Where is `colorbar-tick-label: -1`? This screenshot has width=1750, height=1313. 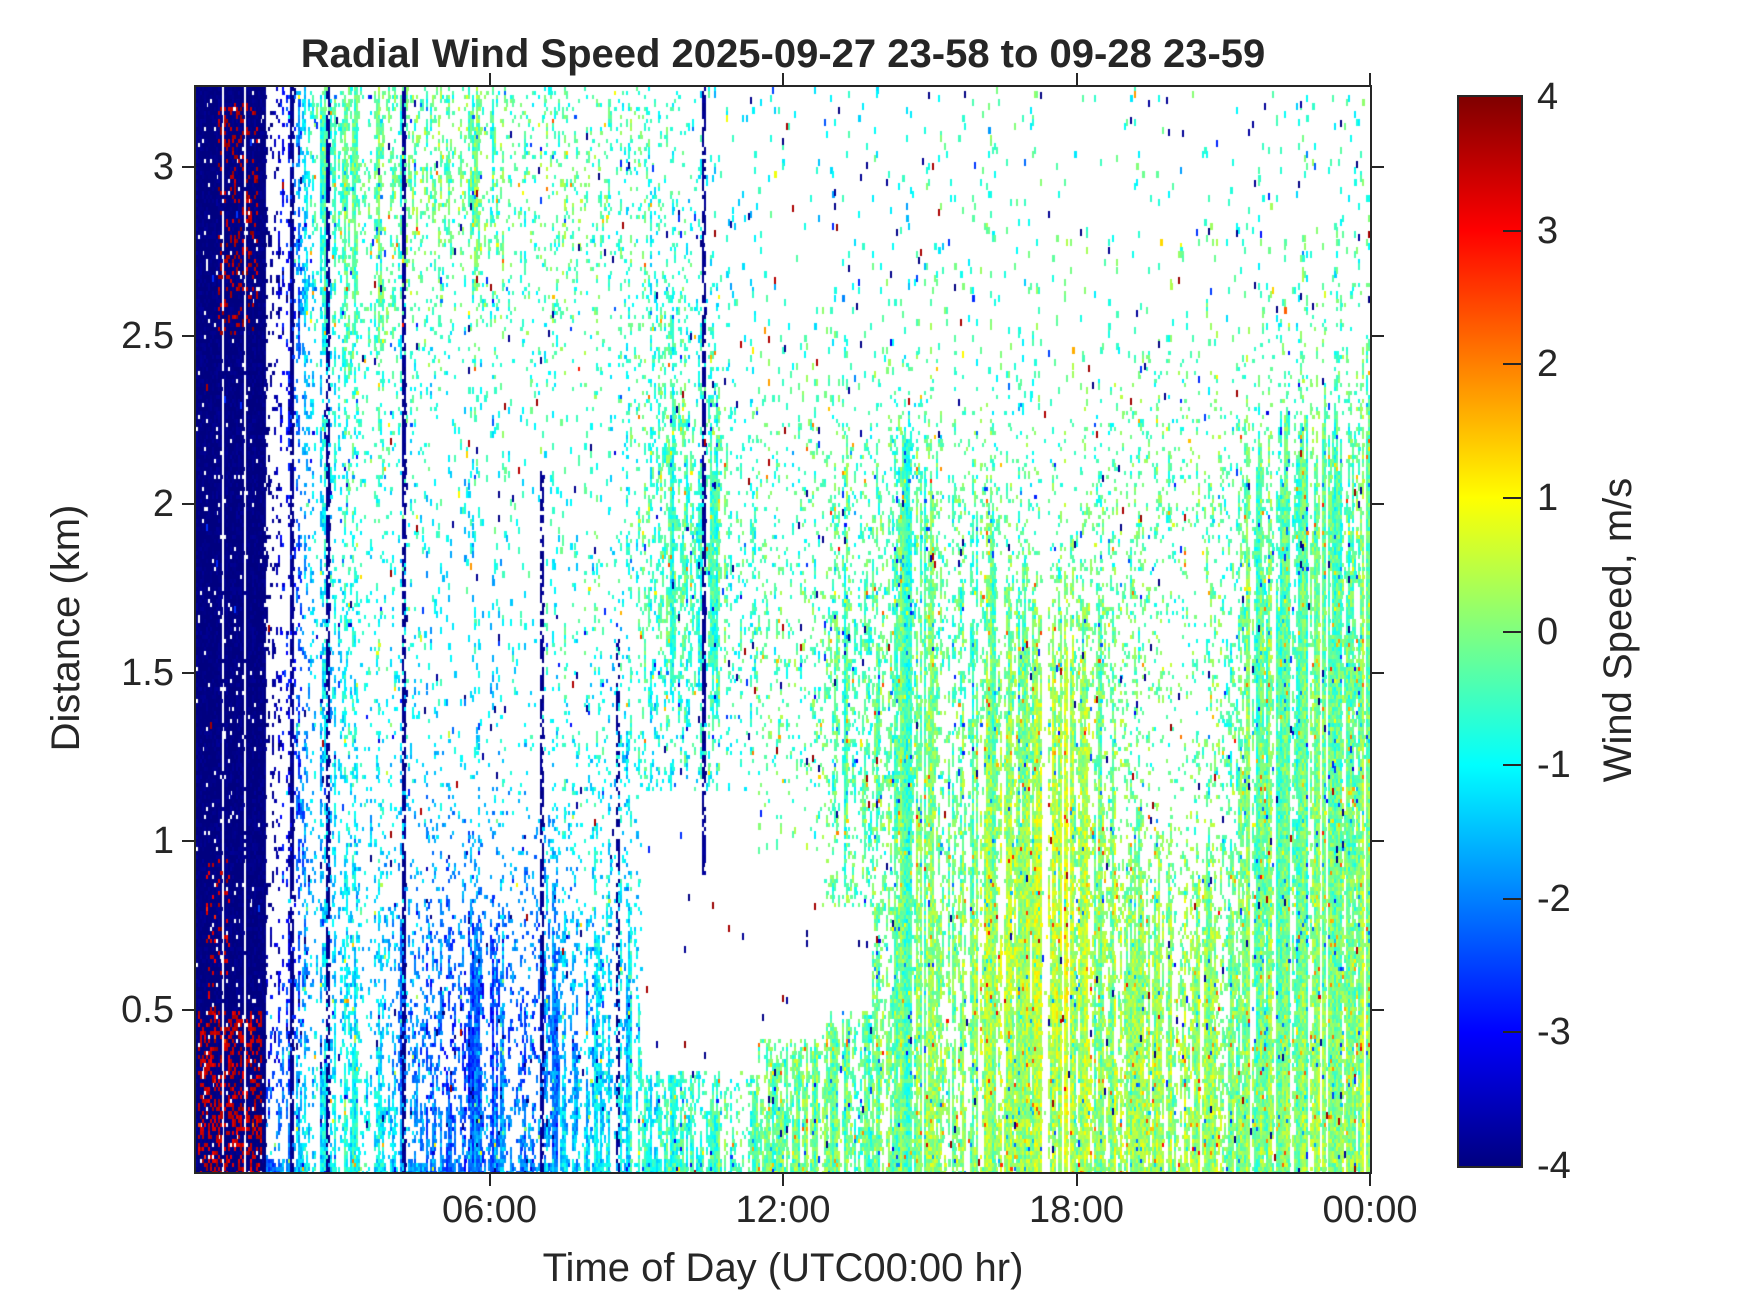 colorbar-tick-label: -1 is located at coordinates (1554, 765).